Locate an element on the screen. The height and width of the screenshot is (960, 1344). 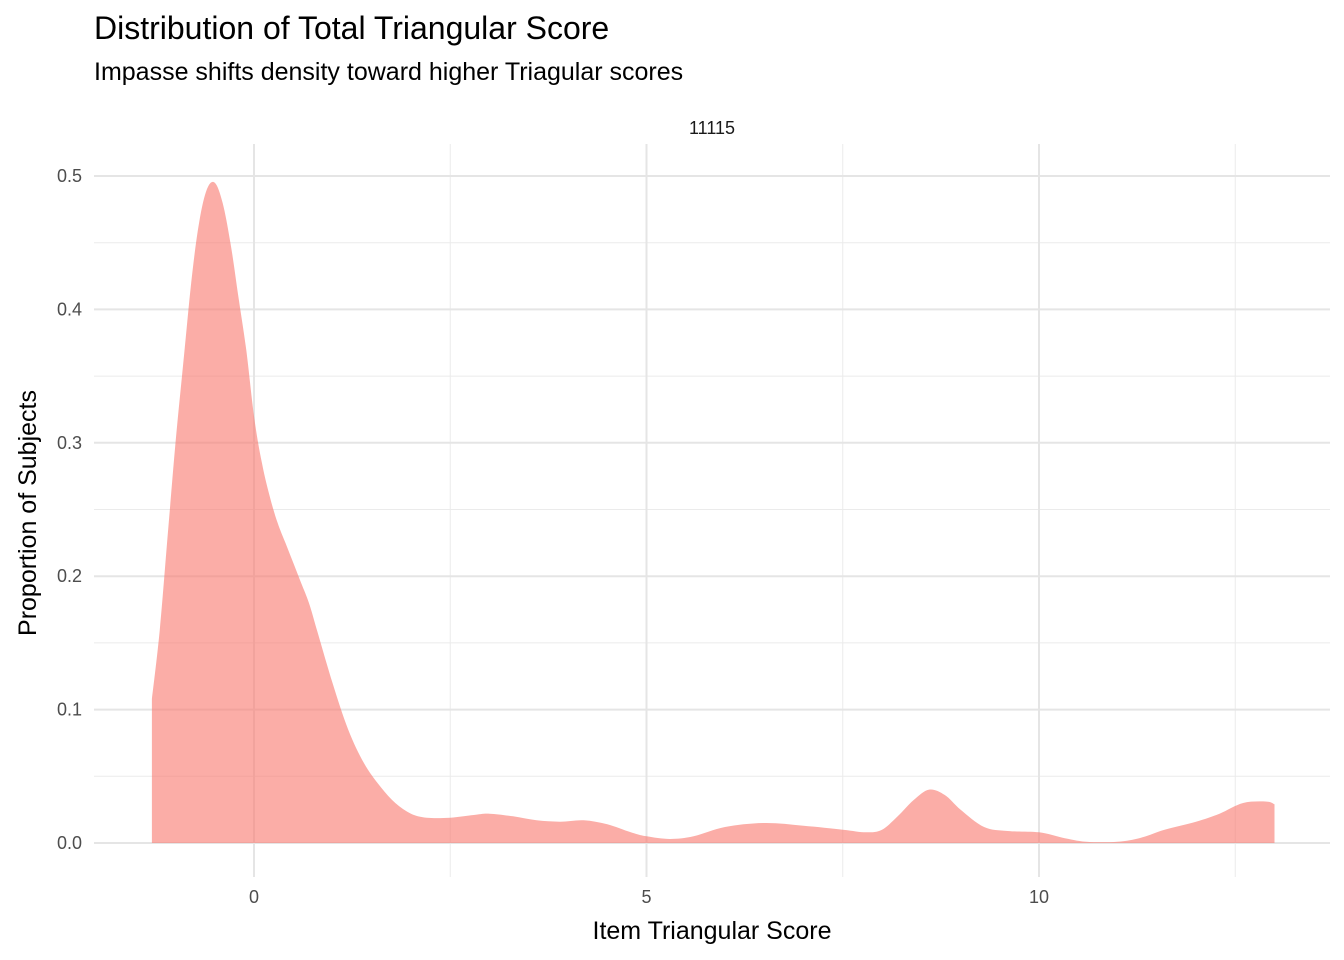
y-axis-ticks: 0.0 0.1 0.2 0.3 0.4 0.5 is located at coordinates (69, 509).